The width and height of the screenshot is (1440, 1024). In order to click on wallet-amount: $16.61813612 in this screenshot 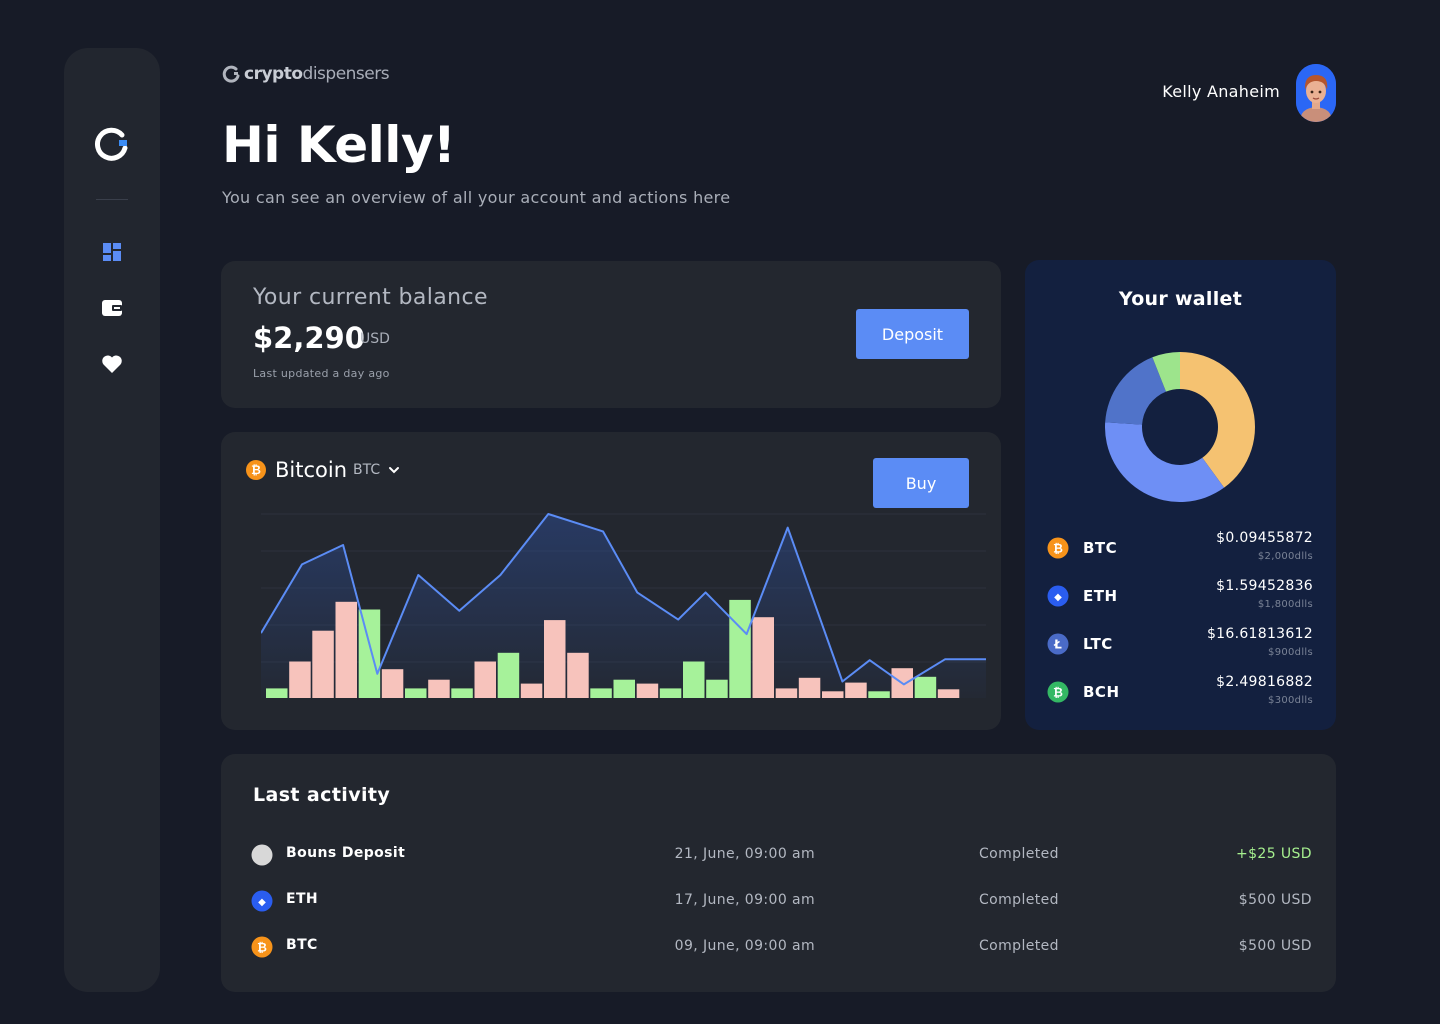, I will do `click(1259, 634)`.